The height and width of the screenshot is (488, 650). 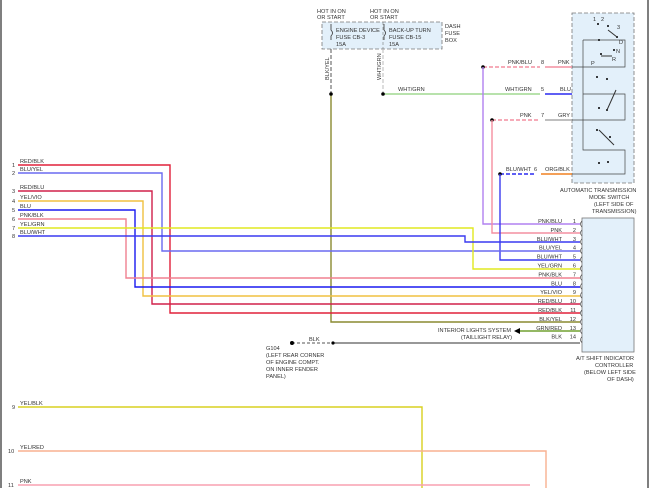 I want to click on position-label: 1, so click(x=594, y=20).